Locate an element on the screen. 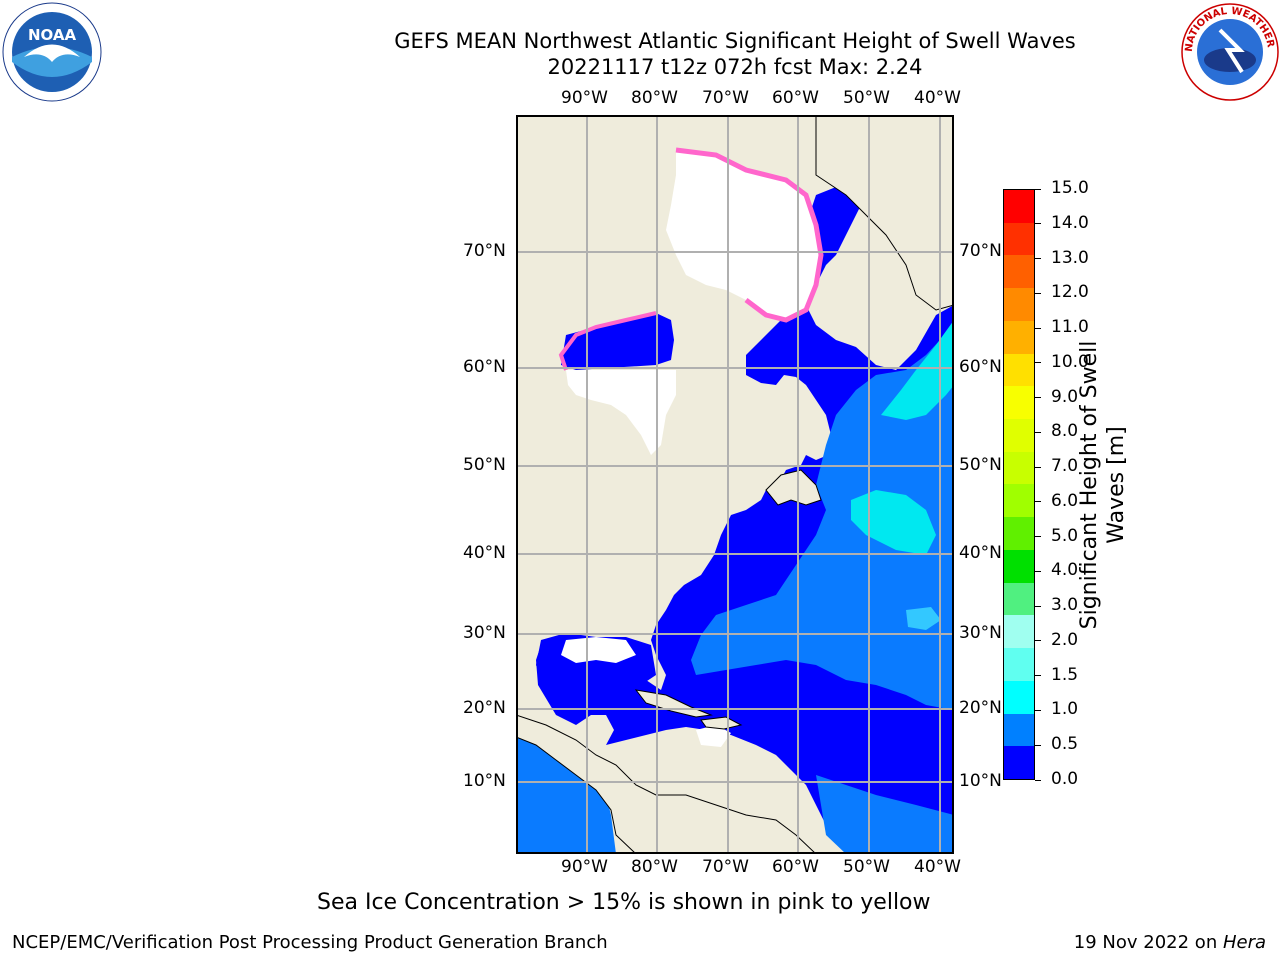  lon-tick-bottom-5: 40°W is located at coordinates (937, 867).